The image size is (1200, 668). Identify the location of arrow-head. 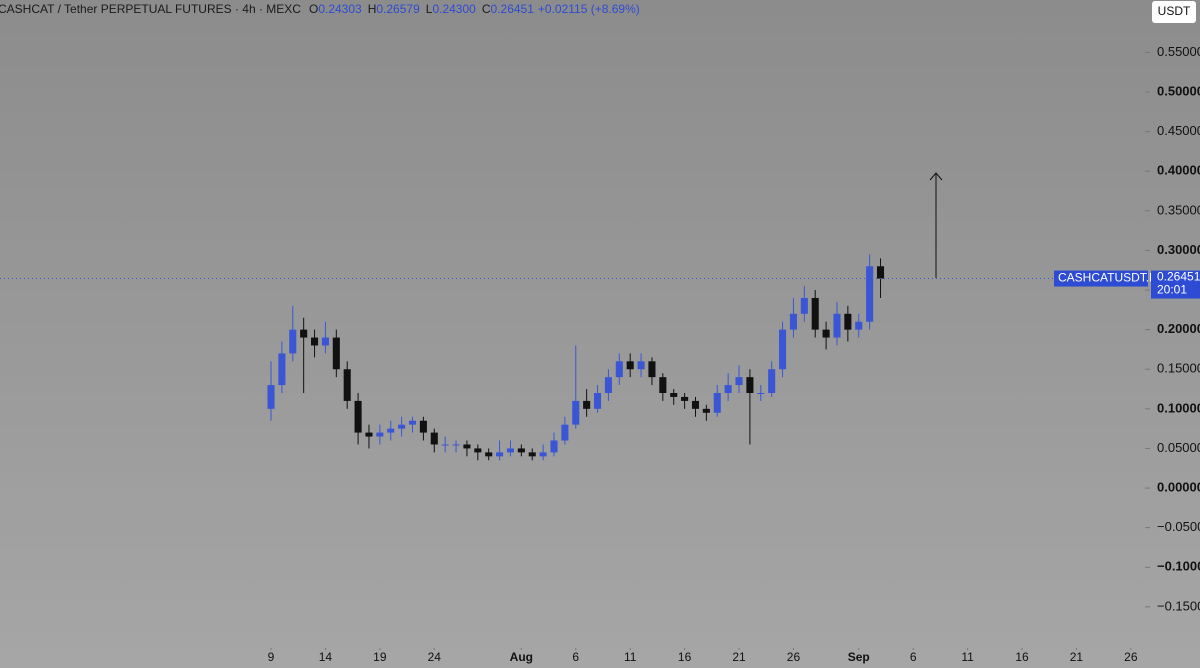
(936, 176).